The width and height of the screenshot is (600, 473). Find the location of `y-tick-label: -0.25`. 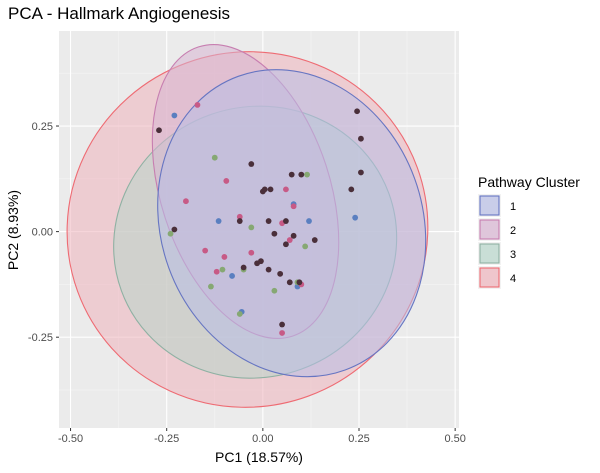

y-tick-label: -0.25 is located at coordinates (40, 338).